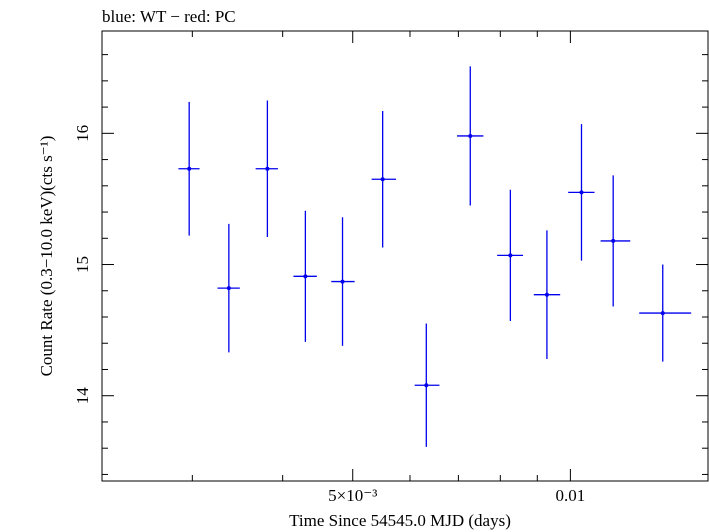  Describe the element at coordinates (352, 495) in the screenshot. I see `x-tick-label: 5×10⁻³` at that location.